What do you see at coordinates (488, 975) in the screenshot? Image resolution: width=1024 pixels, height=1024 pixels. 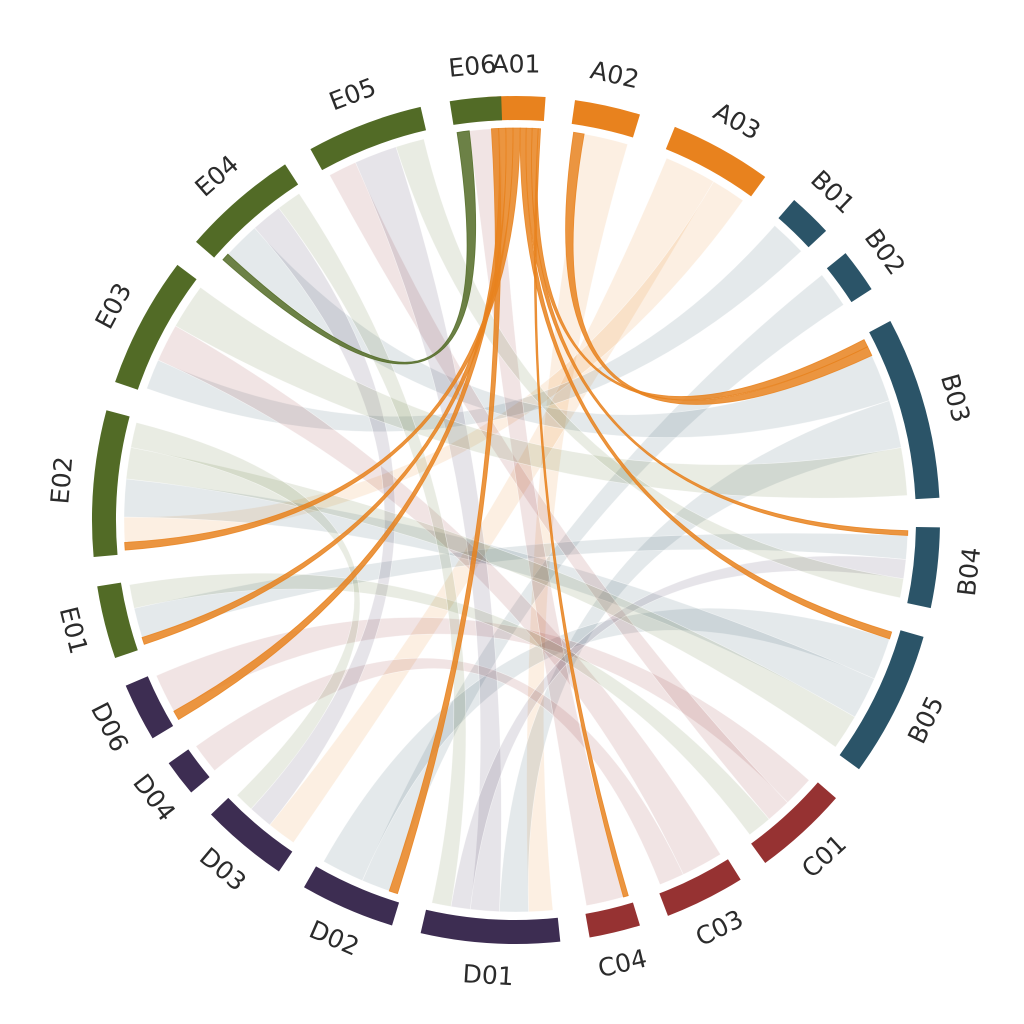 I see `segment-label-d01: D01` at bounding box center [488, 975].